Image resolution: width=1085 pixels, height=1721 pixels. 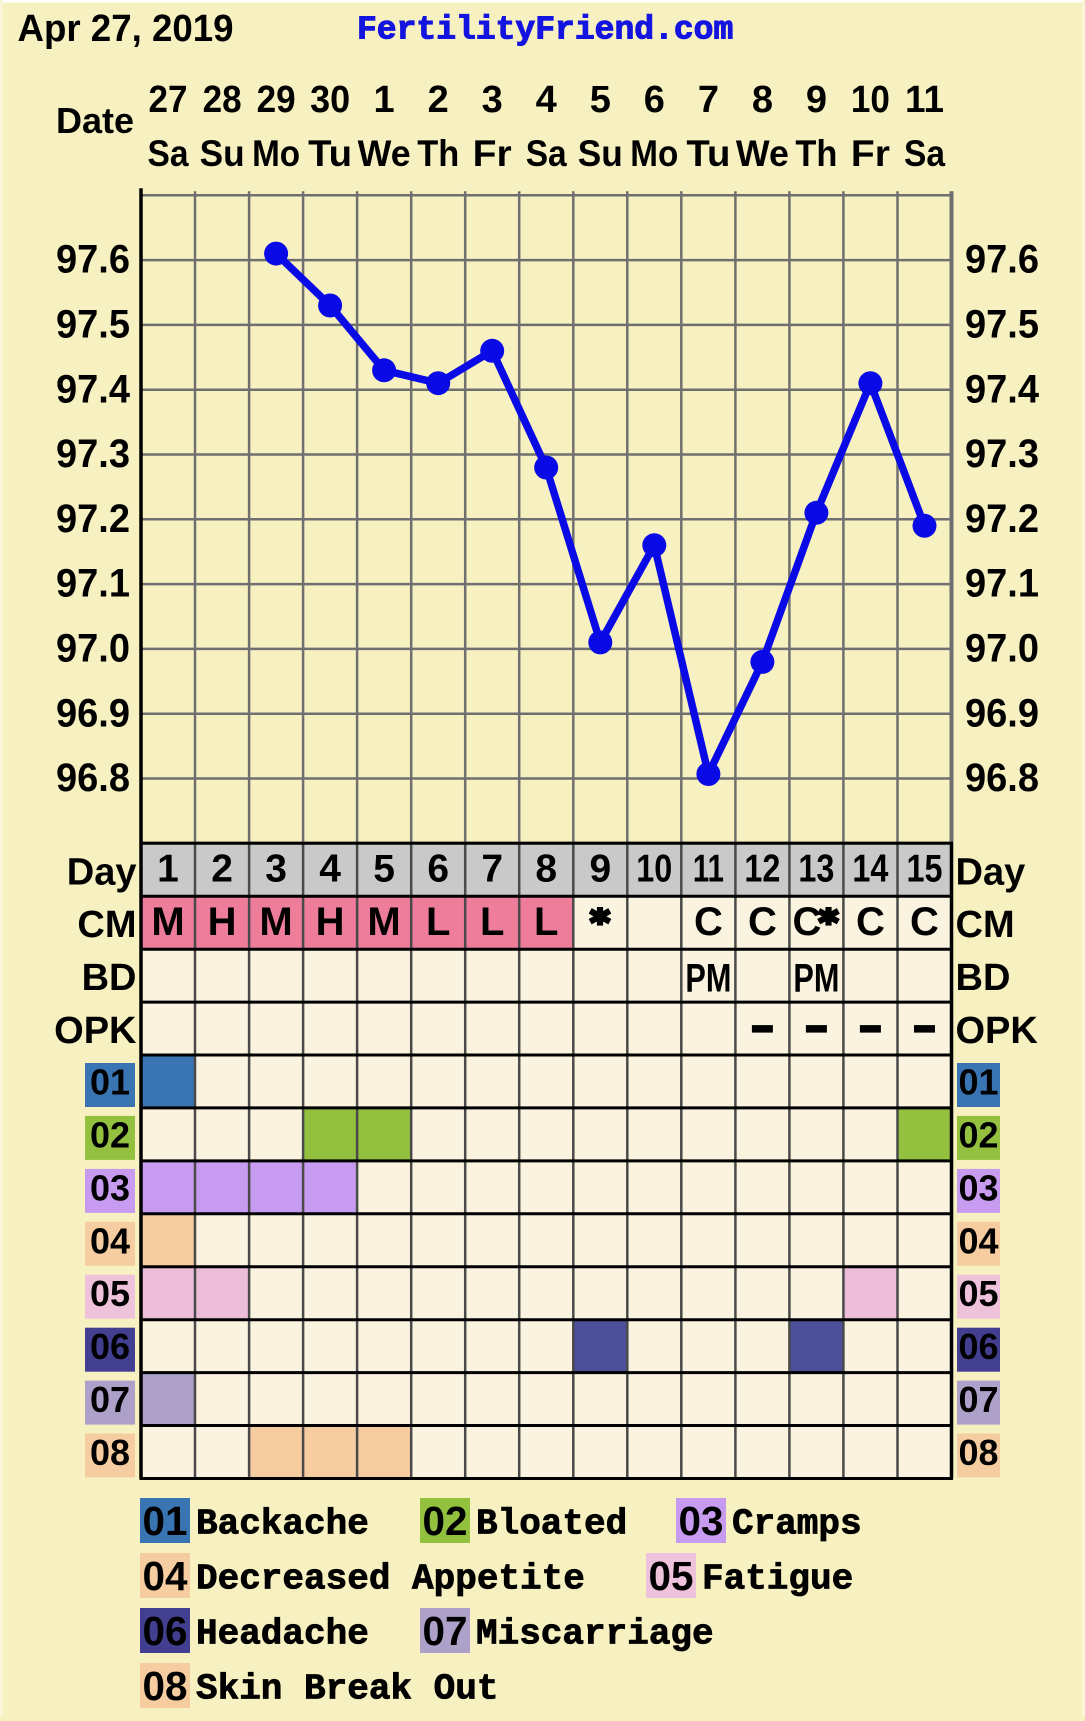 I want to click on svg-text: 96.9, so click(x=1002, y=713).